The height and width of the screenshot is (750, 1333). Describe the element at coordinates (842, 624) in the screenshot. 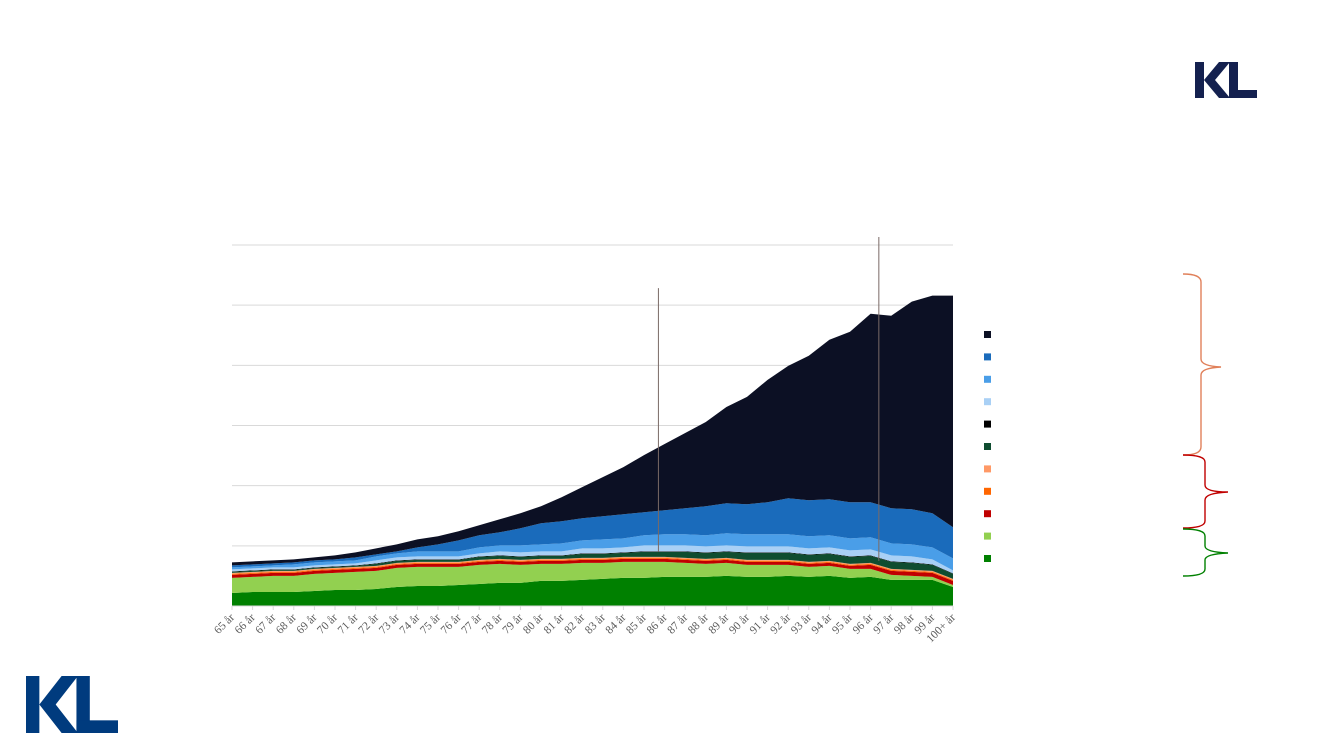

I see `x-tick-label: 95 år` at that location.